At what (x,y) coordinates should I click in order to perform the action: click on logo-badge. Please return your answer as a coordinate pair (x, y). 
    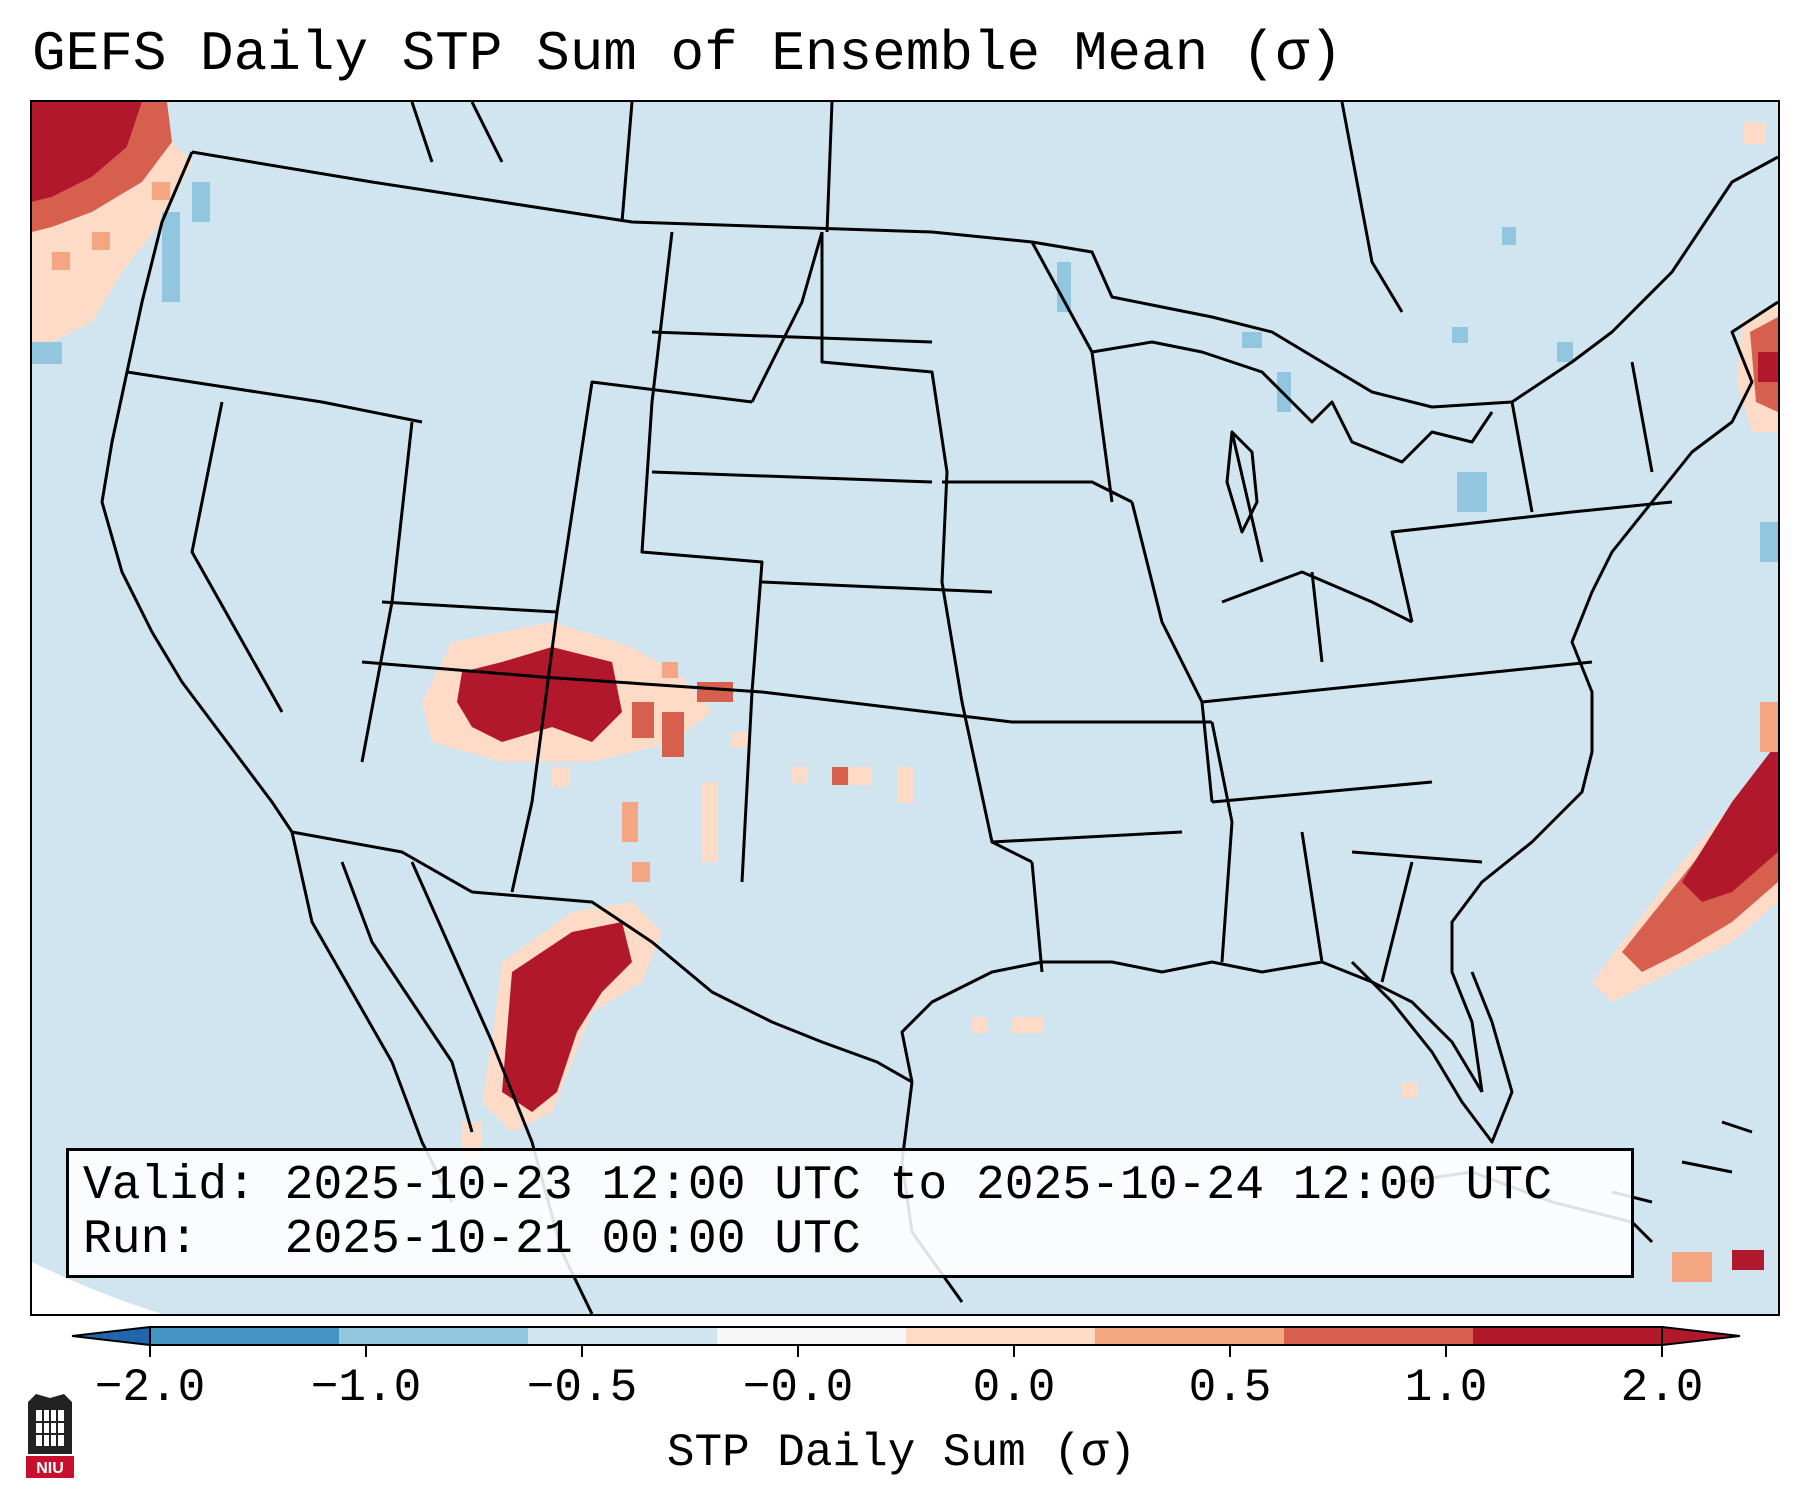
    Looking at the image, I should click on (50, 1467).